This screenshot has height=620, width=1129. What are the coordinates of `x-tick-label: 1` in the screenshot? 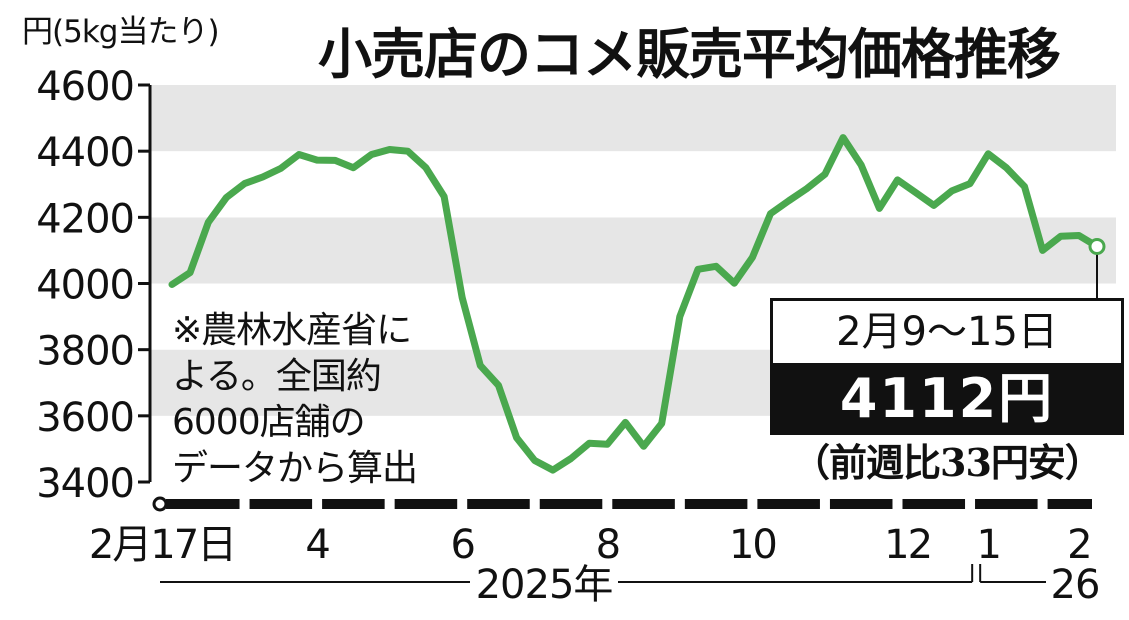 It's located at (987, 545).